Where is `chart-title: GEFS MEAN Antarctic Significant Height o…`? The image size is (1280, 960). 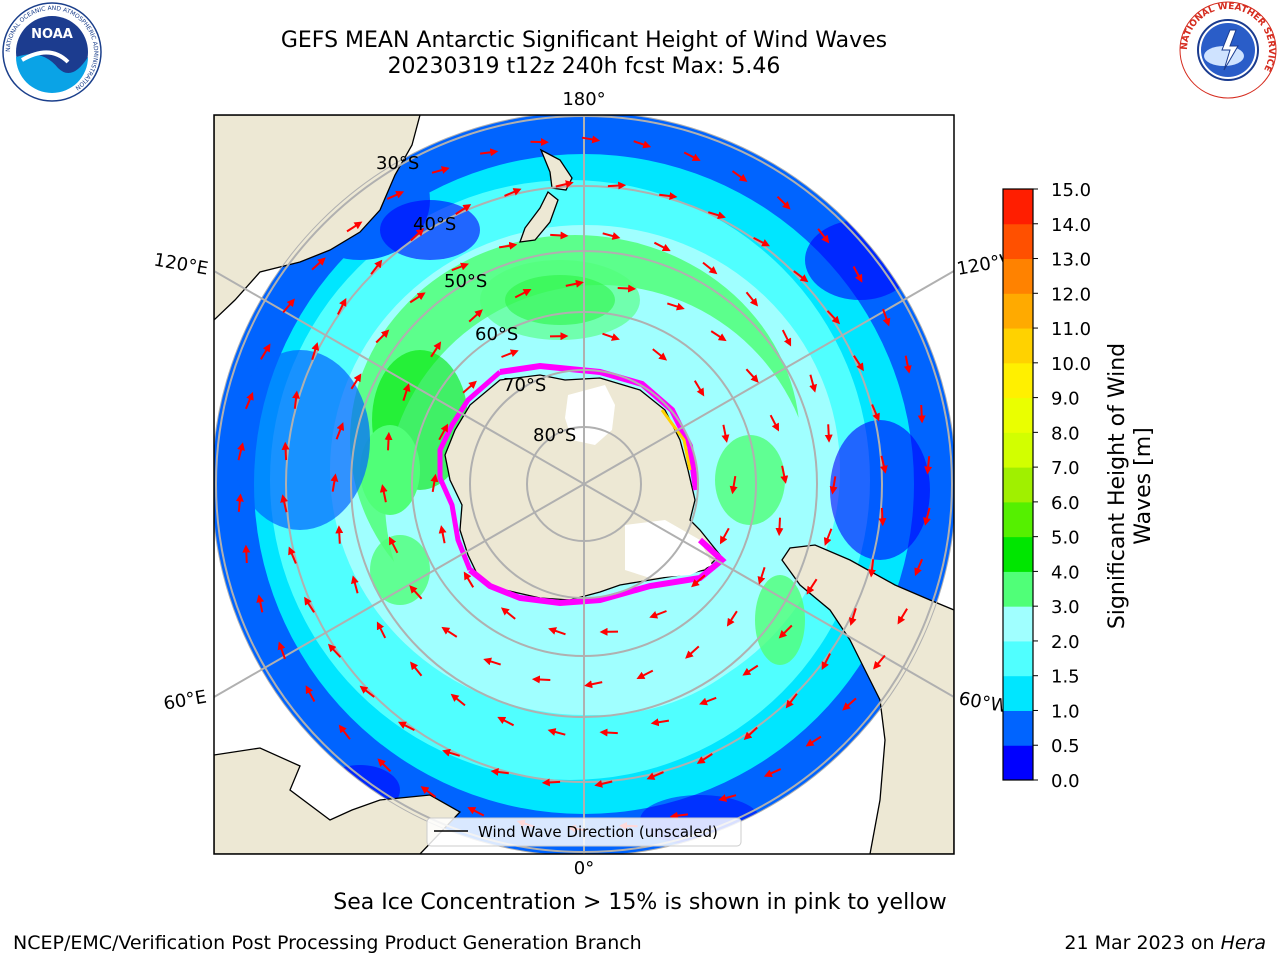 chart-title: GEFS MEAN Antarctic Significant Height o… is located at coordinates (584, 40).